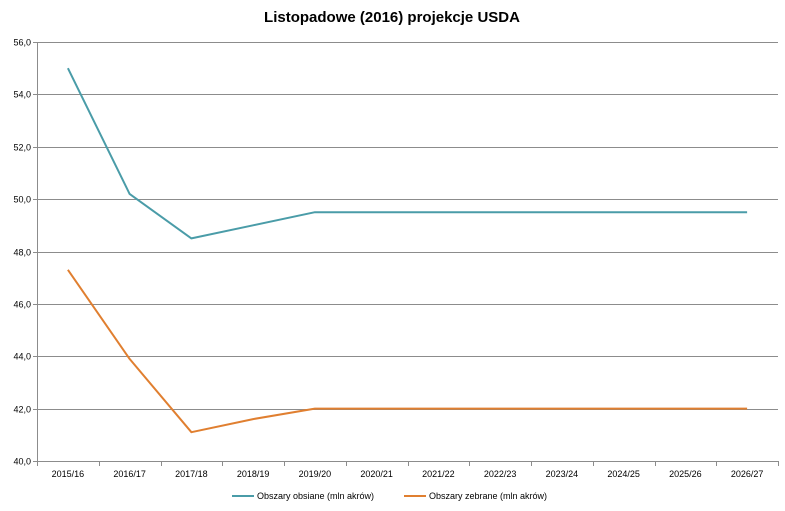  I want to click on x-tick-label: 2021/22, so click(438, 474).